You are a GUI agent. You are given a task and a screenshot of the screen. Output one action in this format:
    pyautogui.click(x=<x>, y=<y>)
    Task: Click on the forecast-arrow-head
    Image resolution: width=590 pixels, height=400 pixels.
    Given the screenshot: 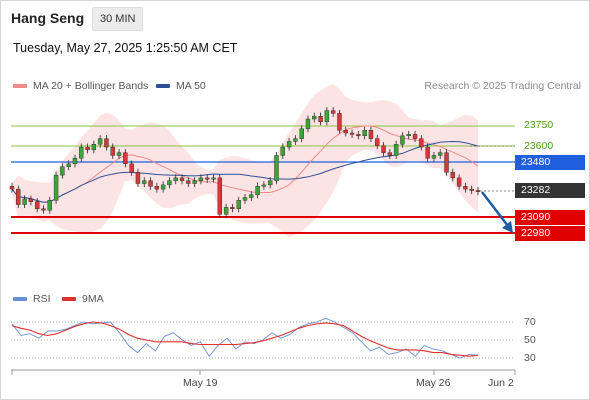 What is the action you would take?
    pyautogui.click(x=507, y=227)
    